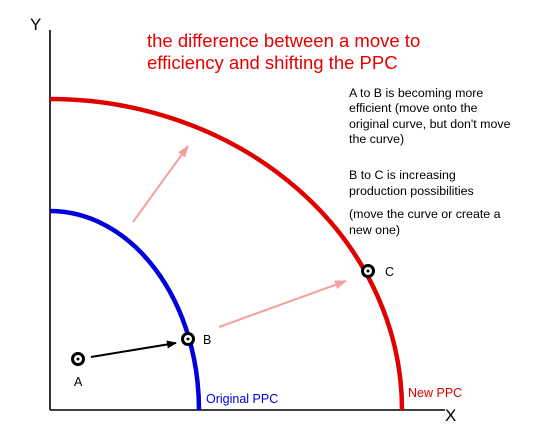  Describe the element at coordinates (282, 304) in the screenshot. I see `shift-arrow-b-to-c` at that location.